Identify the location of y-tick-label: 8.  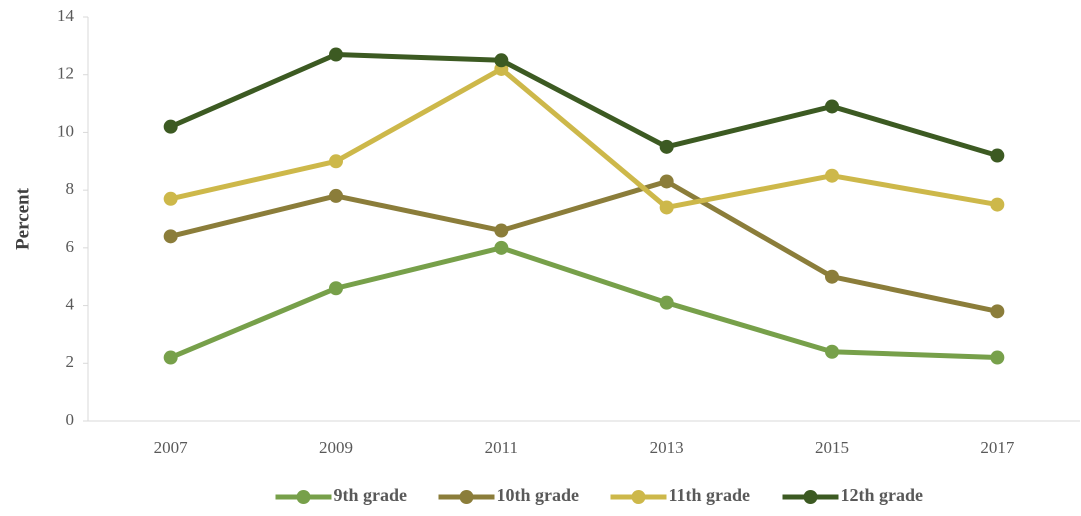
(70, 188).